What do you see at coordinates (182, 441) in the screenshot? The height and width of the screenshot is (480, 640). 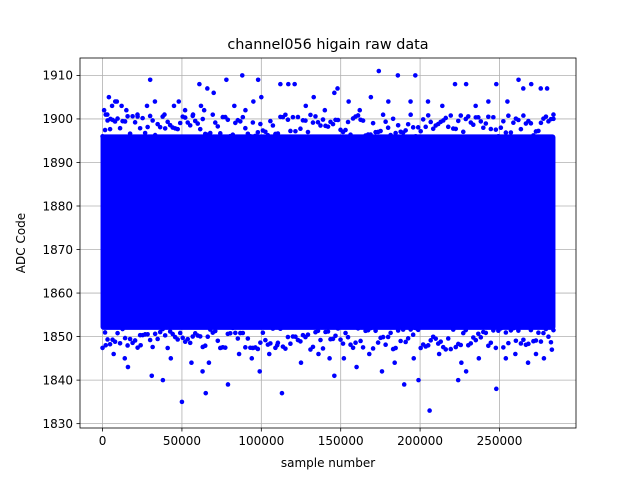 I see `x-tick-label: 50000` at bounding box center [182, 441].